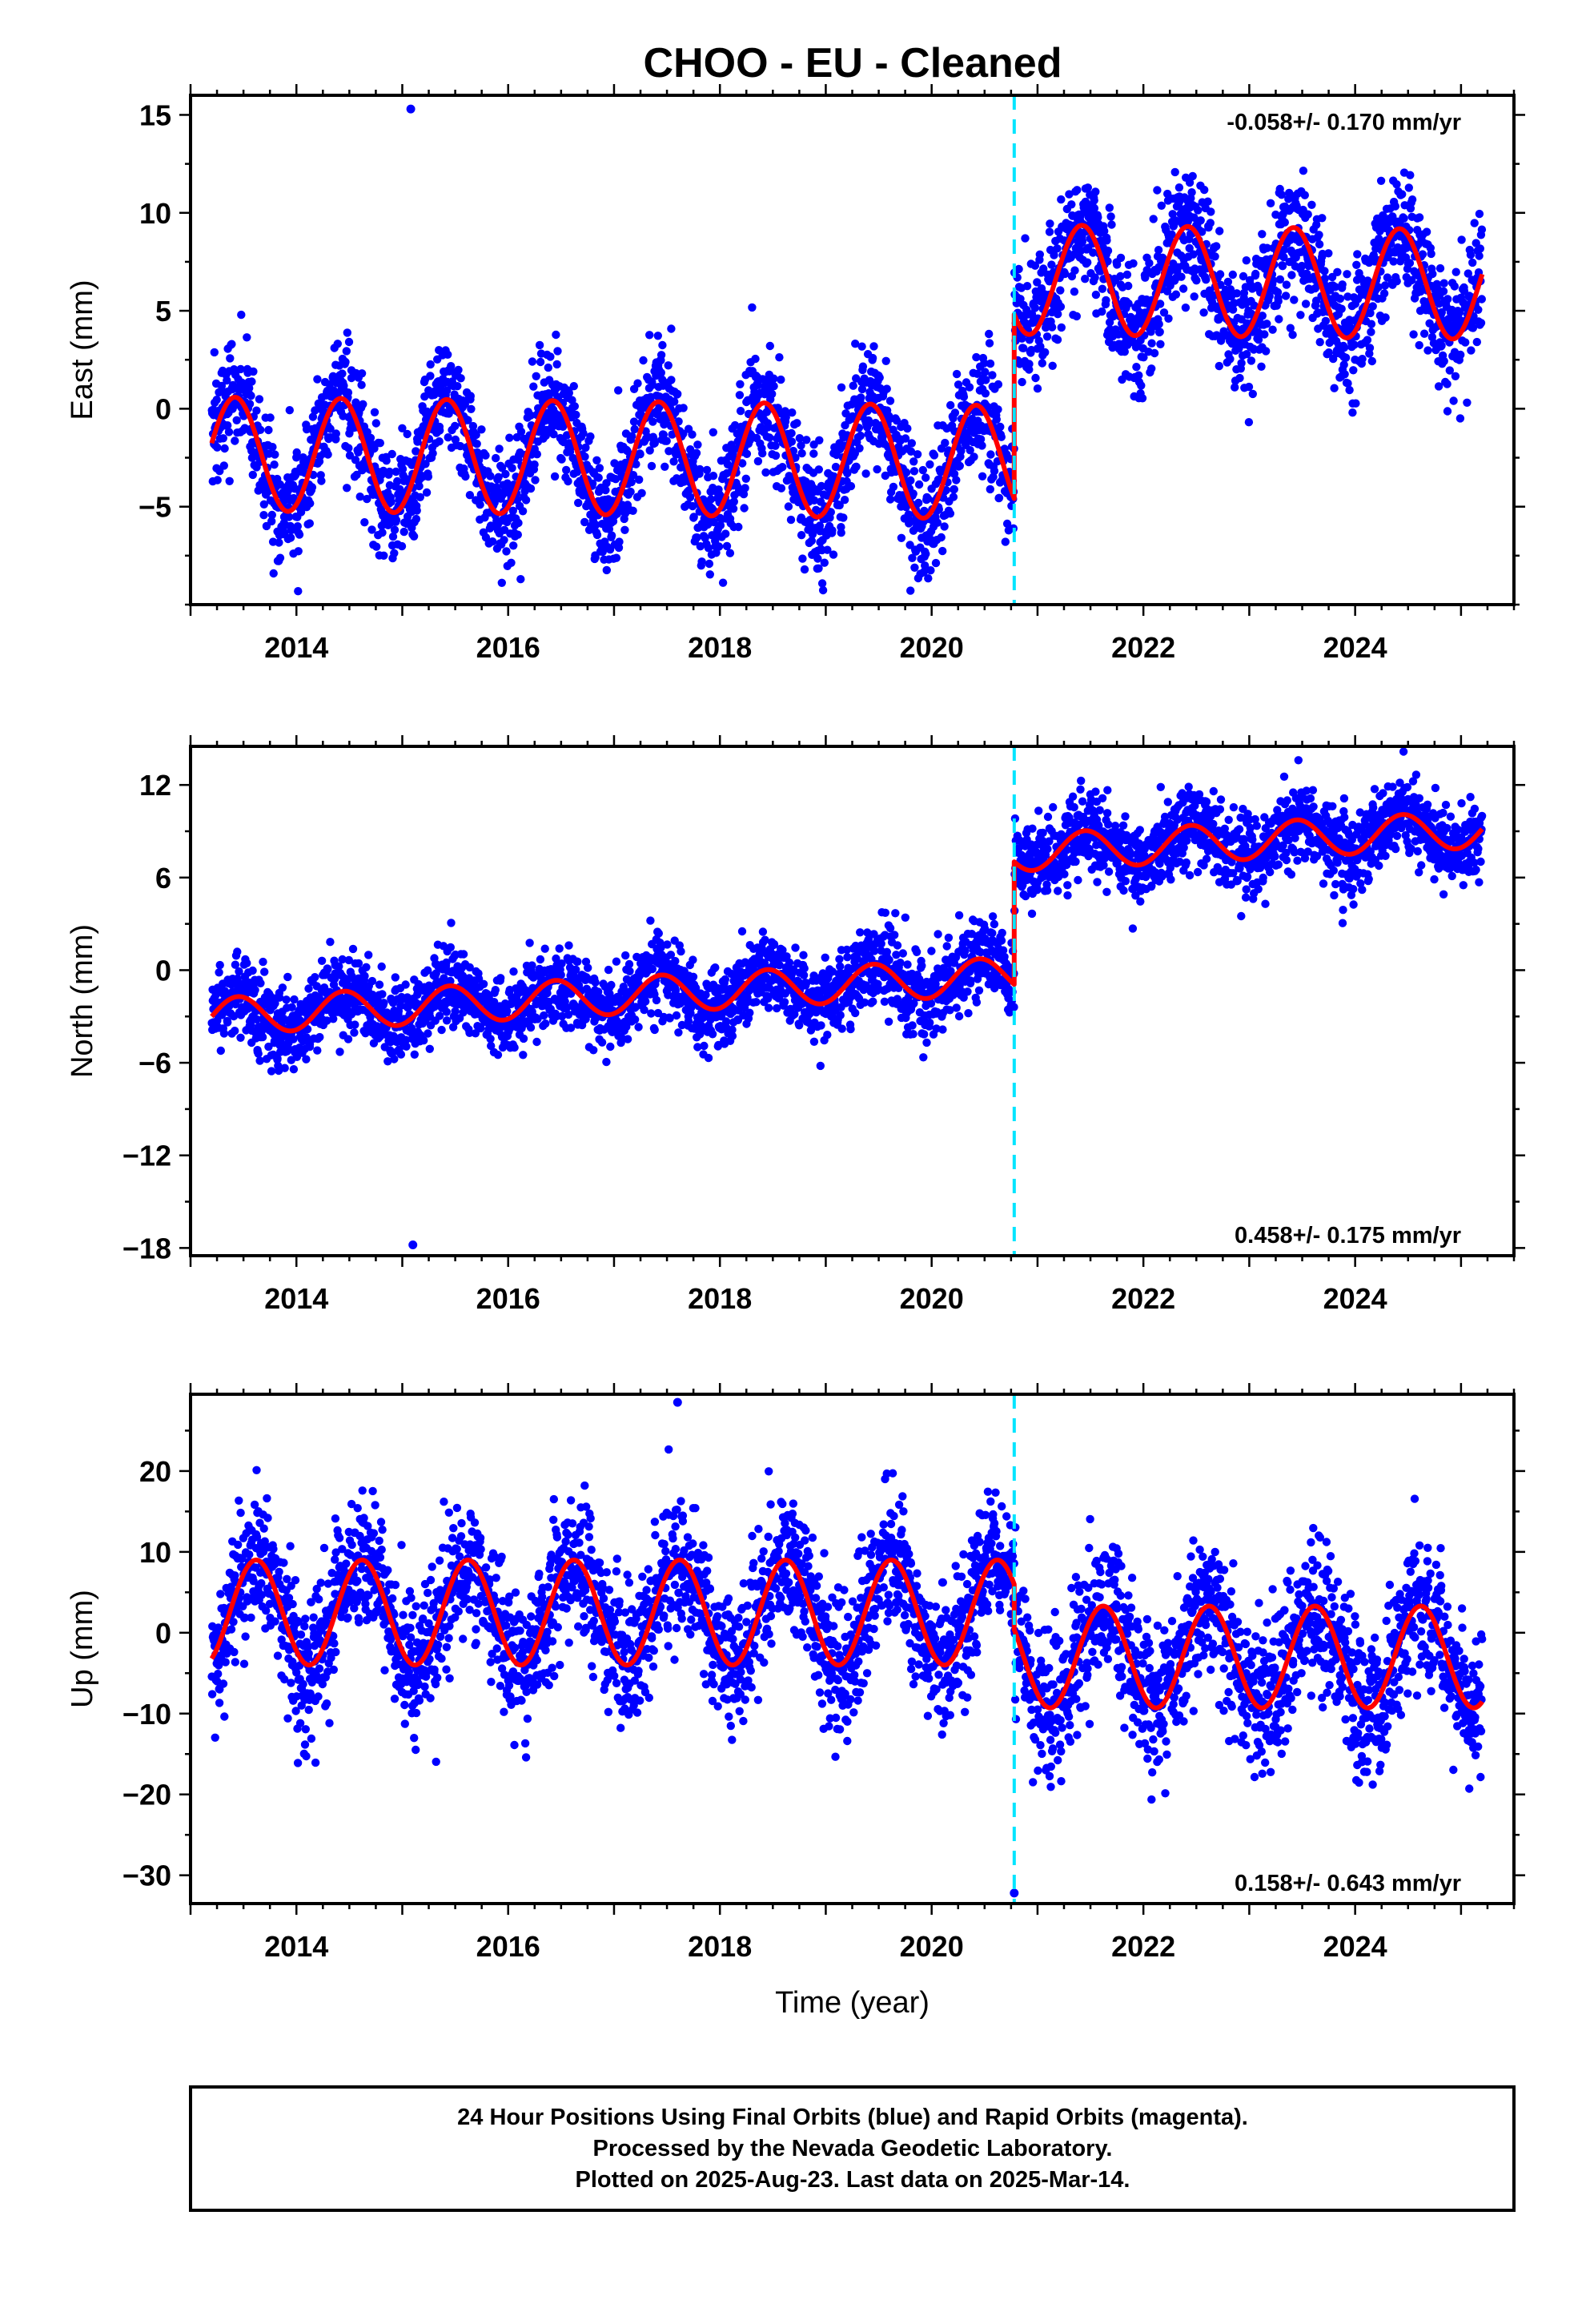 The image size is (1582, 2324). I want to click on x-tick-label: 2024, so click(1355, 647).